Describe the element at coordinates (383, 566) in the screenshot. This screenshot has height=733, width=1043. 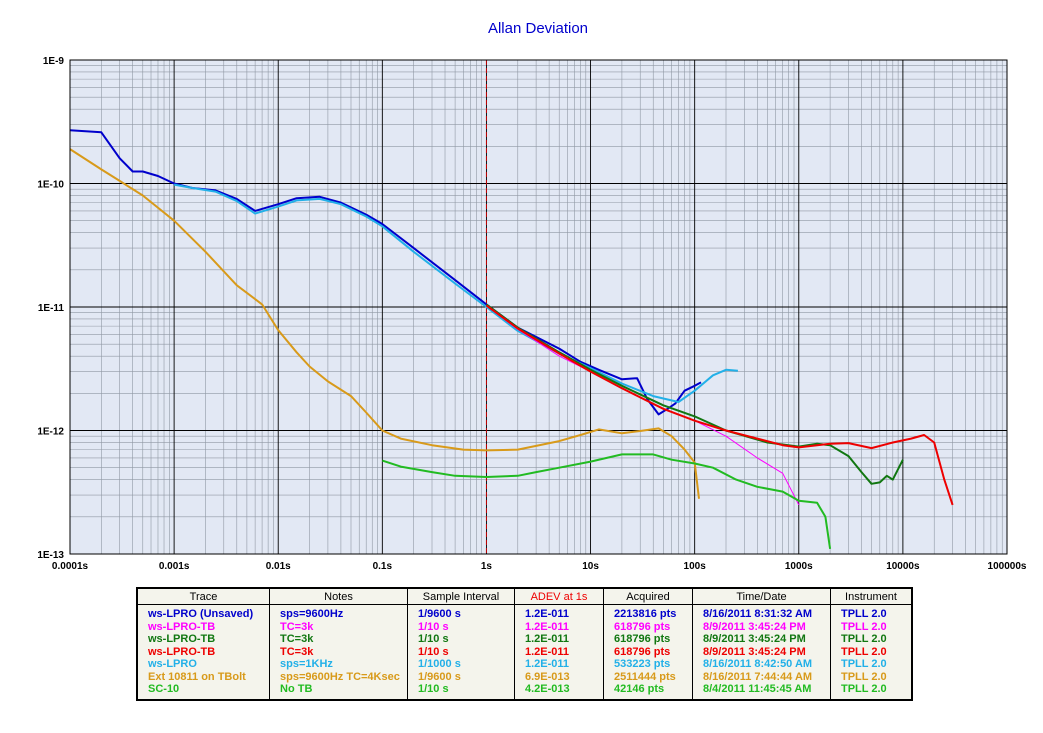
I see `x-tick-label: 0.1s` at that location.